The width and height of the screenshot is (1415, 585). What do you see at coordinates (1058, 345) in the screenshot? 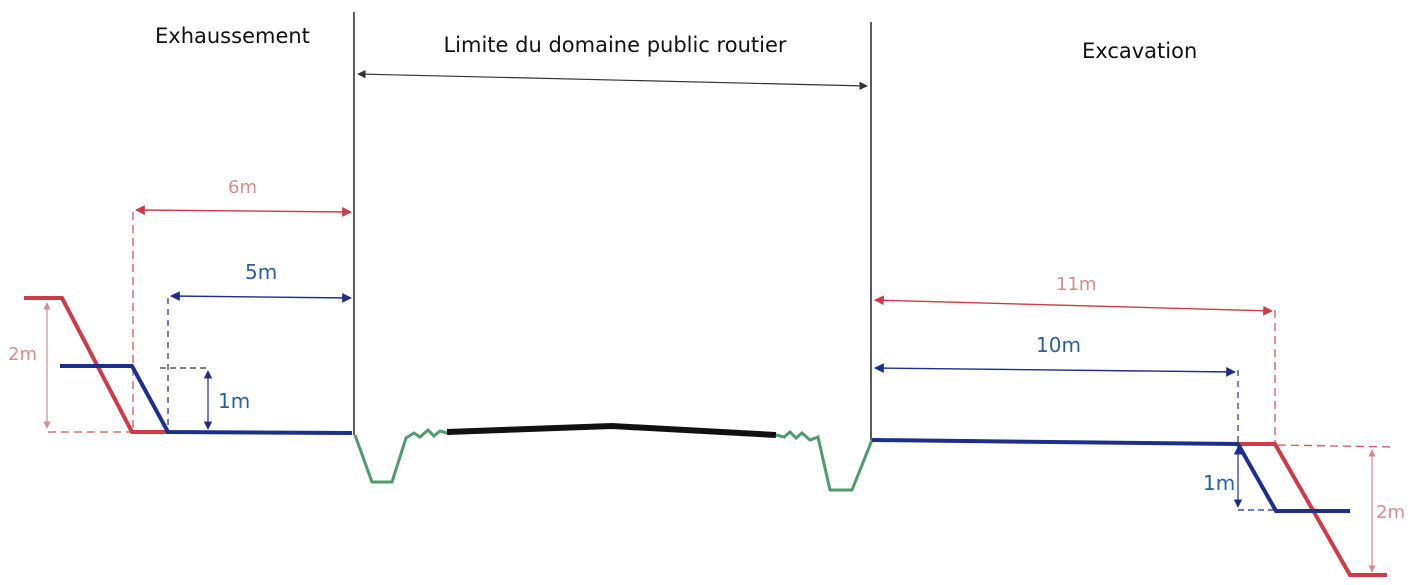
I see `right-blue-width-label: 10m` at bounding box center [1058, 345].